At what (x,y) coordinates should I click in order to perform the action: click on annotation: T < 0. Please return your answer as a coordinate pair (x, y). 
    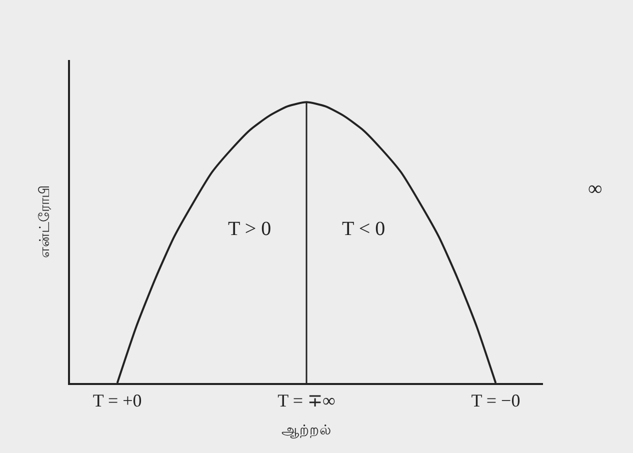
    Looking at the image, I should click on (364, 229).